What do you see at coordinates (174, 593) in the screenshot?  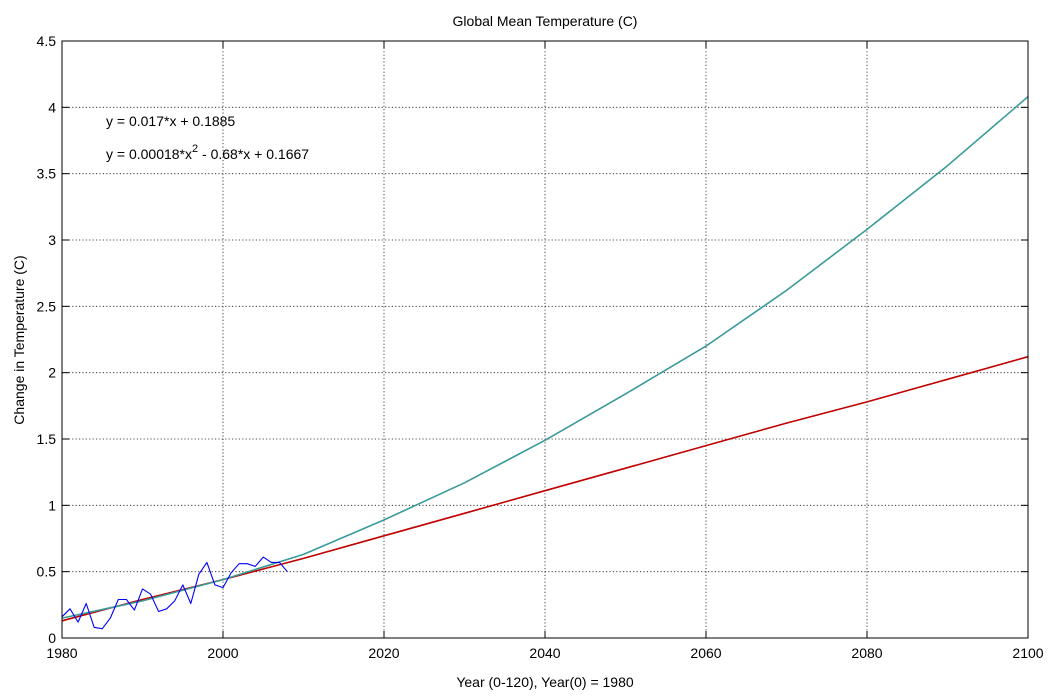 I see `data-line` at bounding box center [174, 593].